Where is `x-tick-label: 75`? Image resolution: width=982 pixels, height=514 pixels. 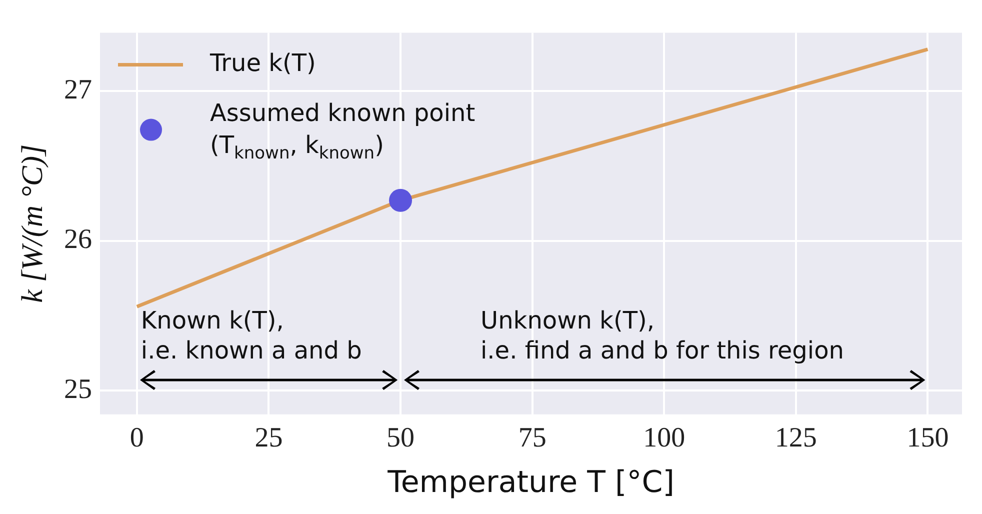 x-tick-label: 75 is located at coordinates (532, 438).